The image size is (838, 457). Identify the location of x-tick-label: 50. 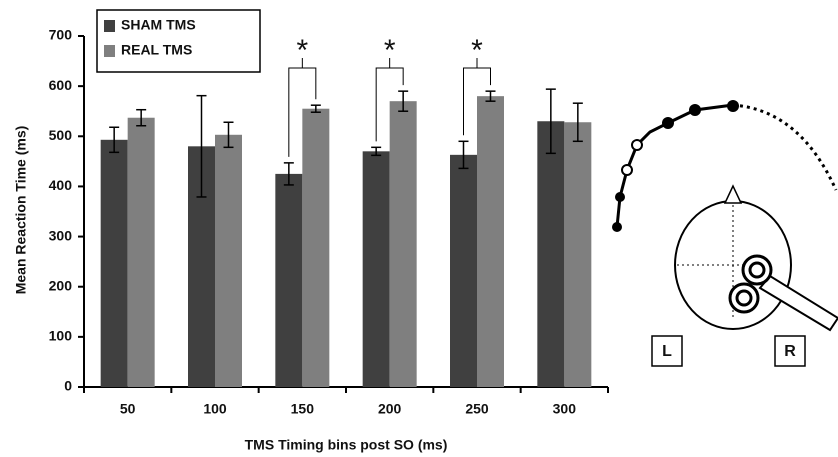
(128, 409).